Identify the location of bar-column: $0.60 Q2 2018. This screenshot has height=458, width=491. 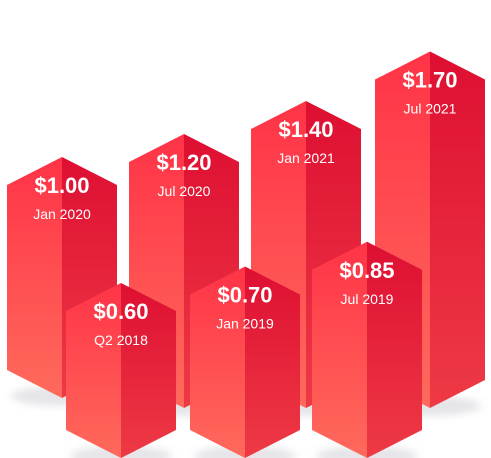
(121, 370).